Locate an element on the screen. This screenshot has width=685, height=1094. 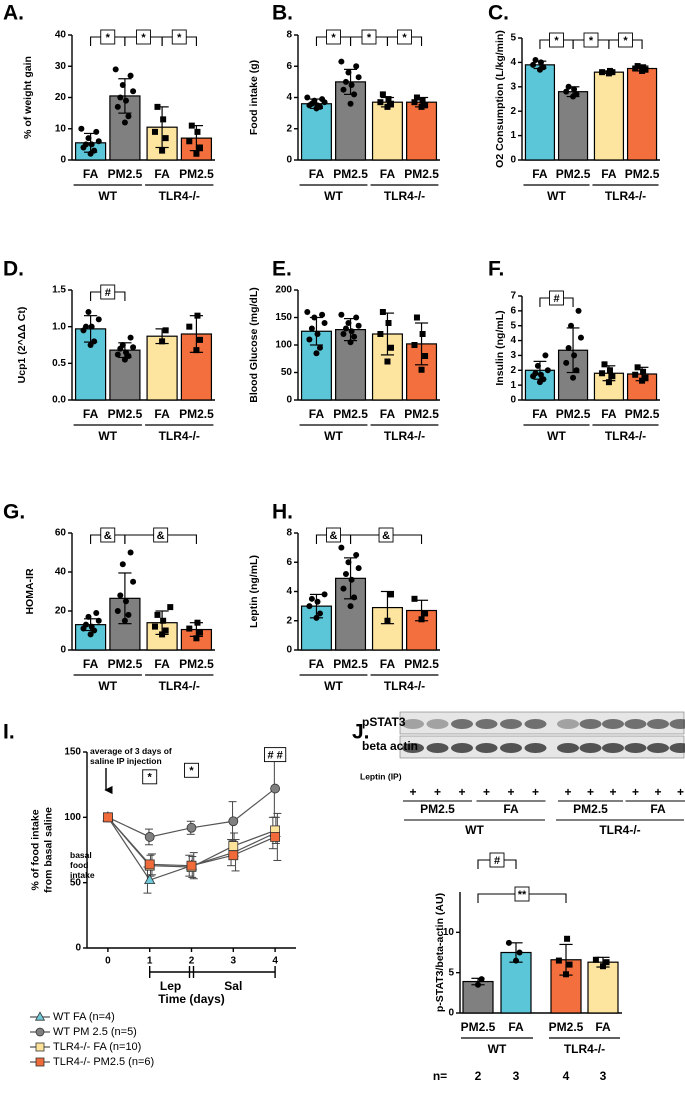
y-axis-label: Insulin (ng/mL) is located at coordinates (500, 347).